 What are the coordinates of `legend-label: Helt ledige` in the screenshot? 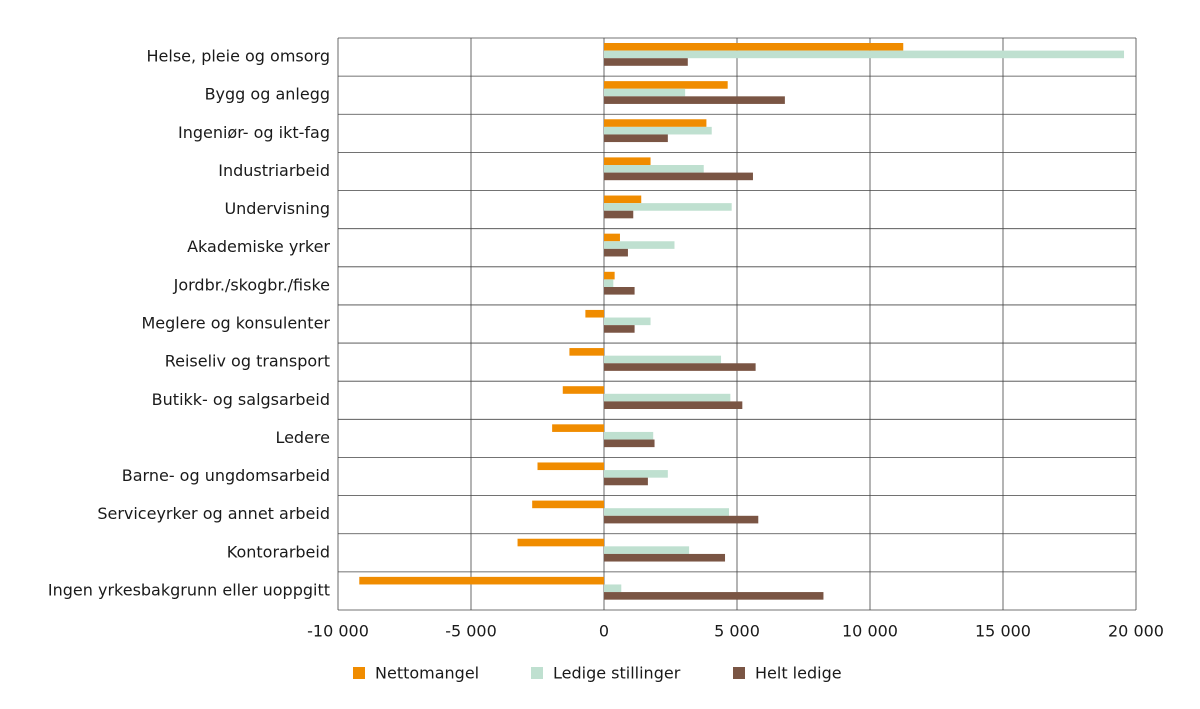 It's located at (798, 673).